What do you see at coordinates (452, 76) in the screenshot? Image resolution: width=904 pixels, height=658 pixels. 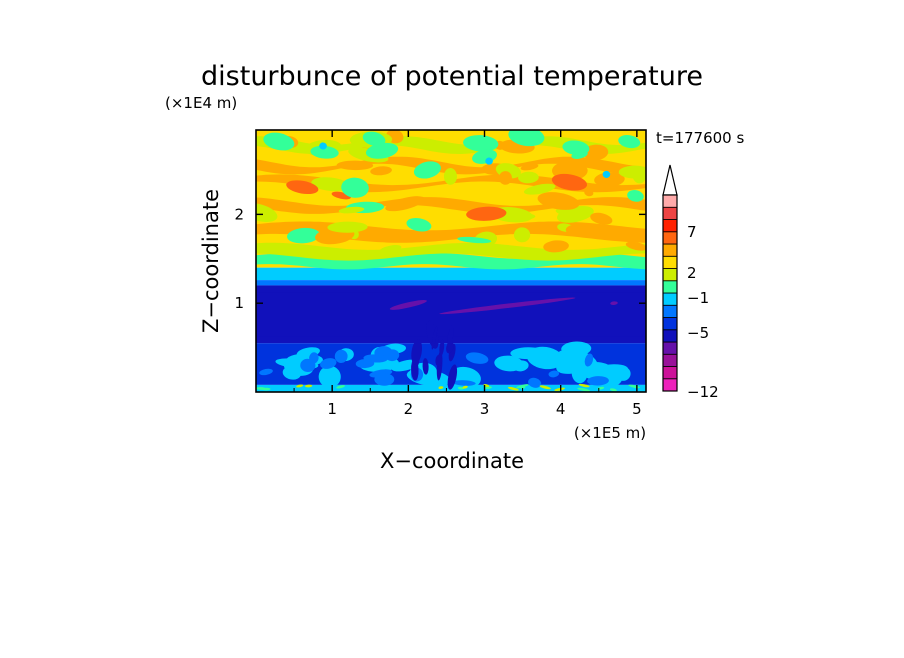 I see `chart-title: disturbunce of potential temperature` at bounding box center [452, 76].